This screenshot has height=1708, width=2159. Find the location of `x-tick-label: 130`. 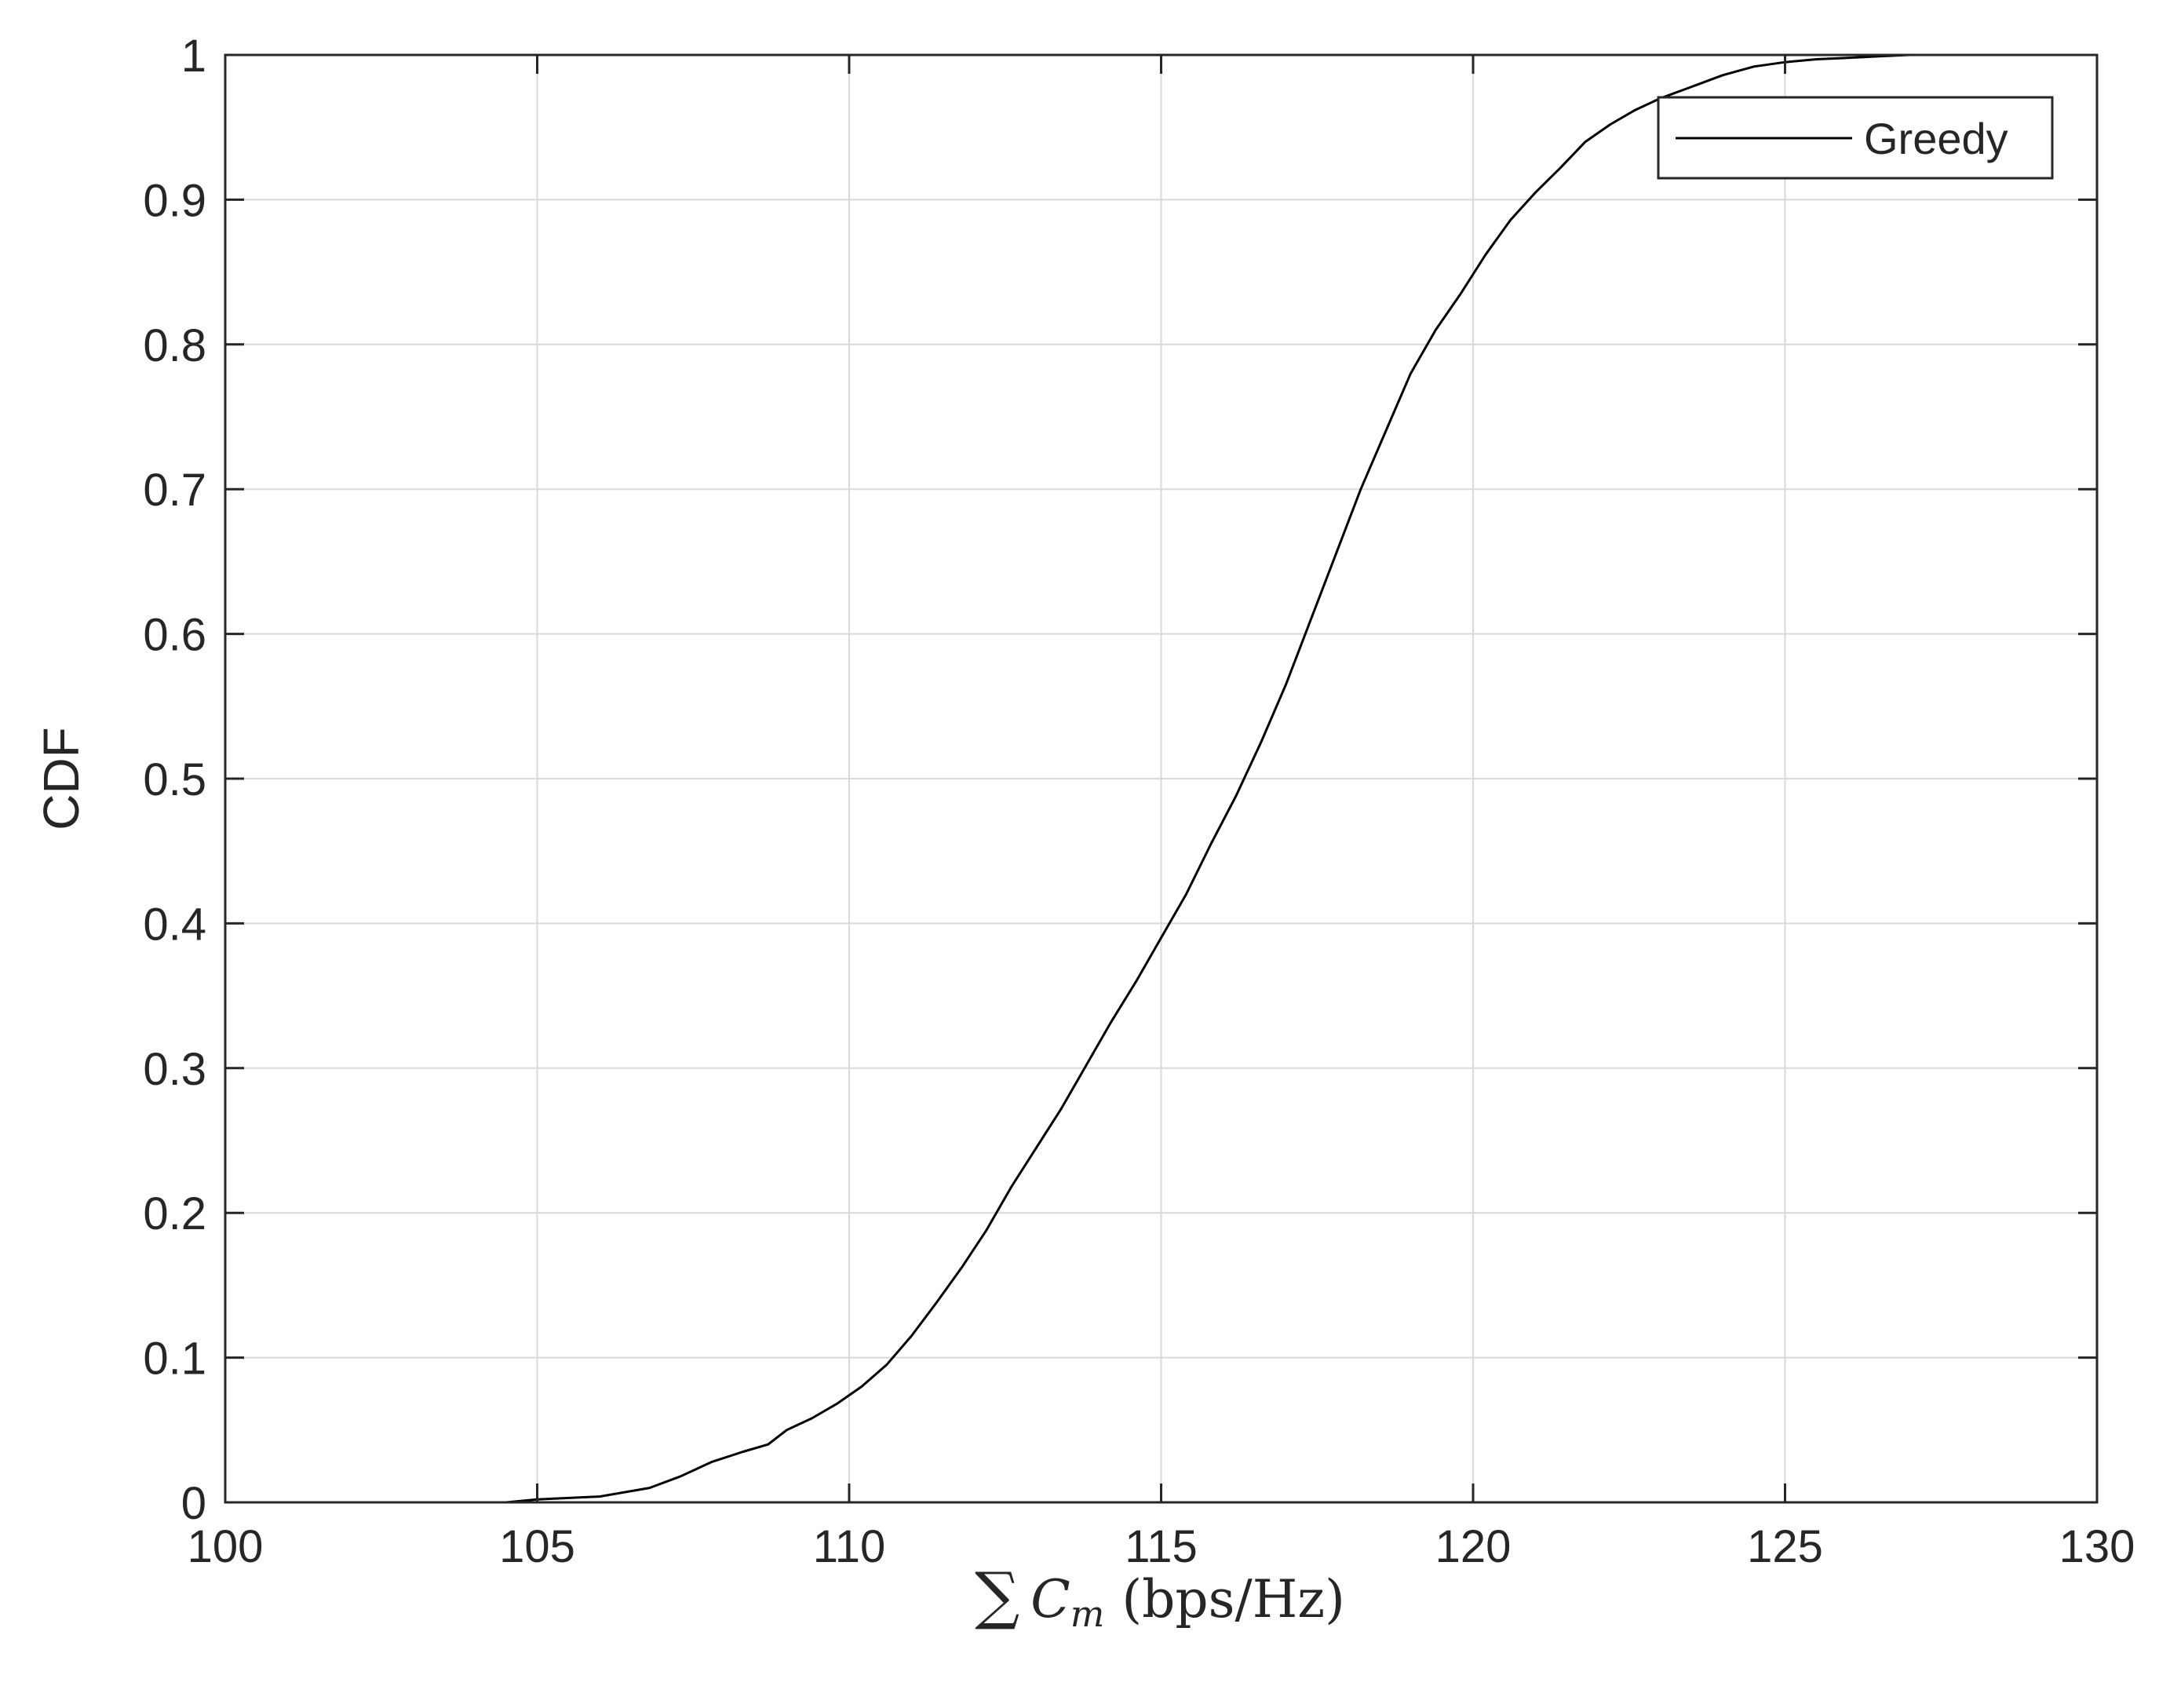

x-tick-label: 130 is located at coordinates (2097, 1547).